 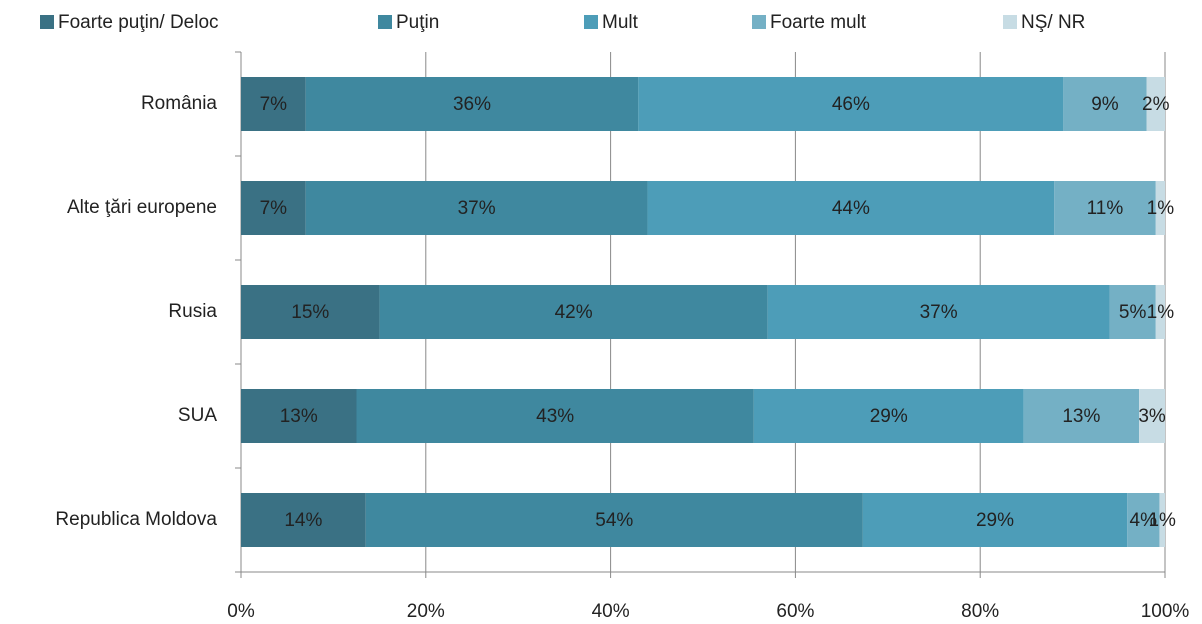 What do you see at coordinates (197, 415) in the screenshot?
I see `y-tick-label: SUA` at bounding box center [197, 415].